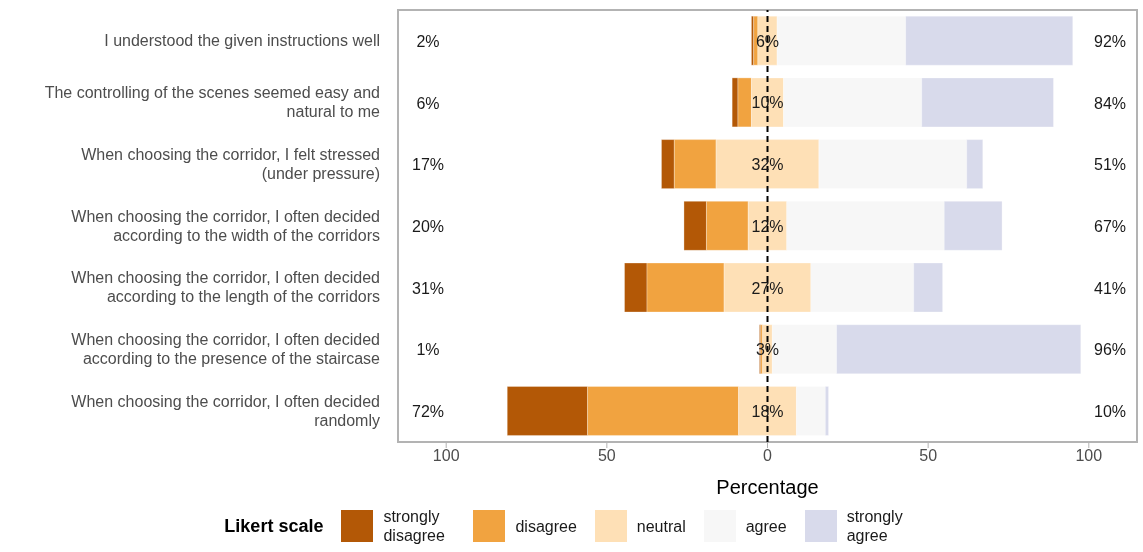  Describe the element at coordinates (428, 350) in the screenshot. I see `annotation: 1%` at that location.